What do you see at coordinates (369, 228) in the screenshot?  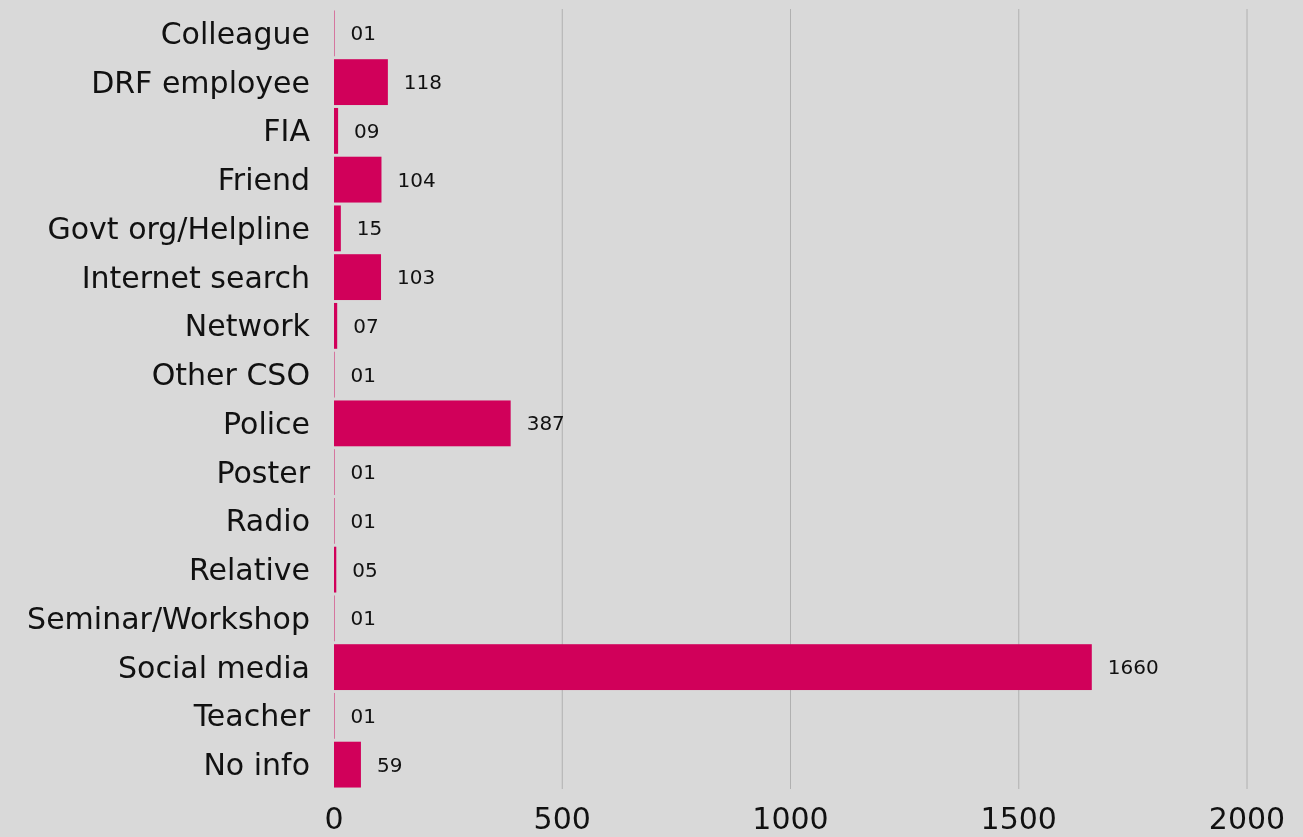 I see `data-label: 15` at bounding box center [369, 228].